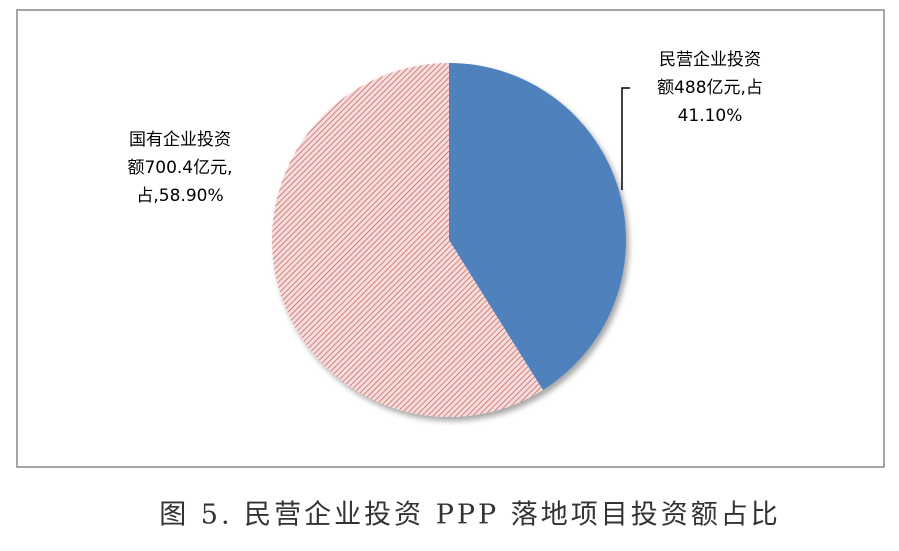  I want to click on data-label: 额488亿元,占, so click(710, 88).